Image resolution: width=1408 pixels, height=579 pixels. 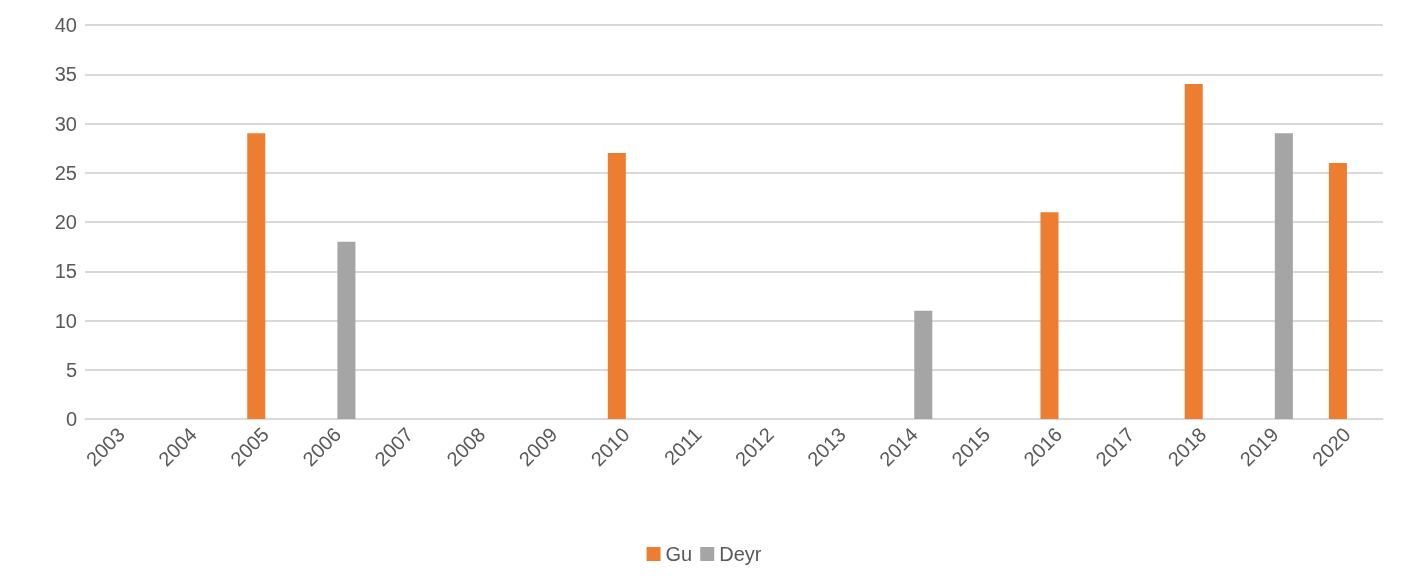 What do you see at coordinates (65, 320) in the screenshot?
I see `y-tick-label: 10` at bounding box center [65, 320].